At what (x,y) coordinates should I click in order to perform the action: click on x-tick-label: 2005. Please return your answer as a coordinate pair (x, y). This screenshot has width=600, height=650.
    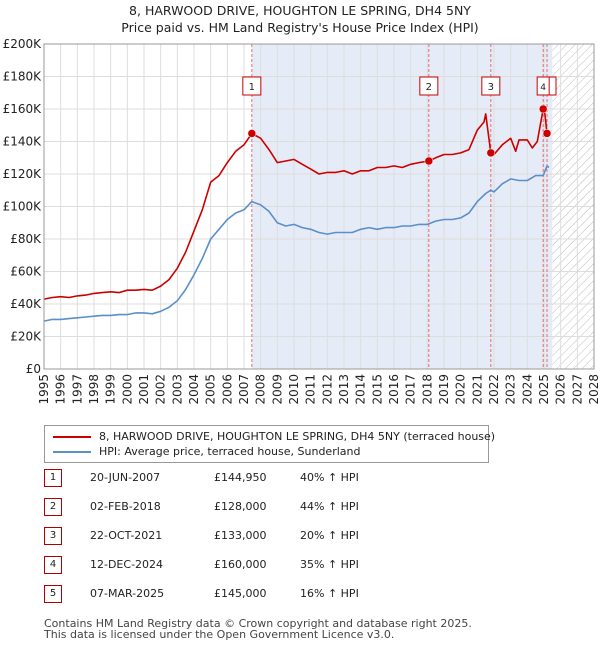
    Looking at the image, I should click on (211, 389).